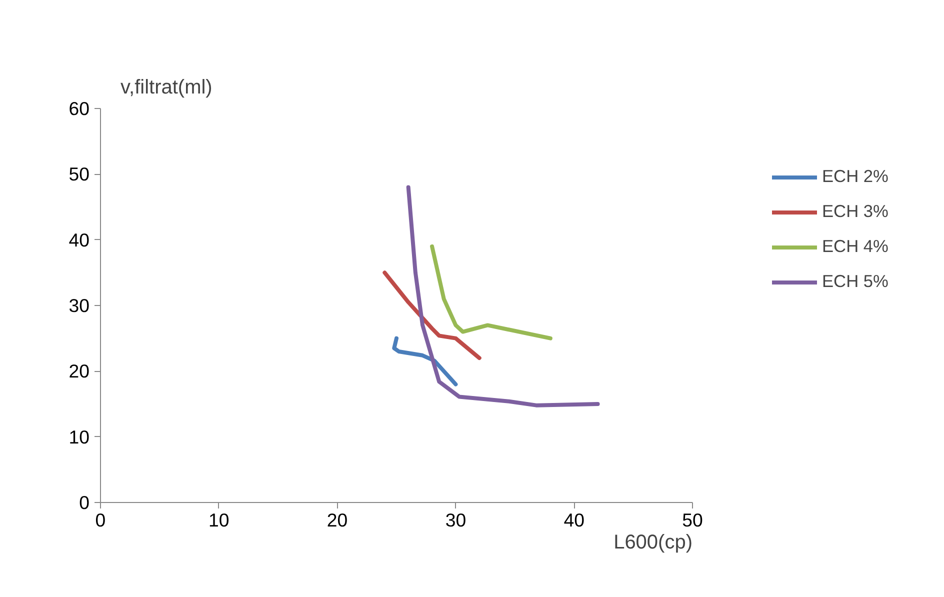 This screenshot has height=597, width=944. I want to click on y-tick-label: 50, so click(79, 174).